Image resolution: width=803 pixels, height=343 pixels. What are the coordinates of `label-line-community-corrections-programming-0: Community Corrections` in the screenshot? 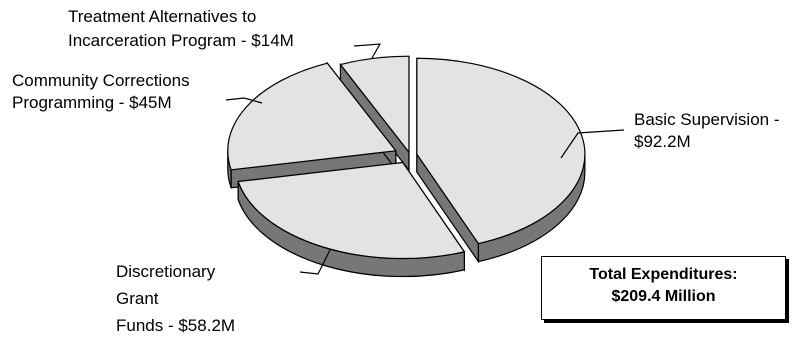 It's located at (101, 80).